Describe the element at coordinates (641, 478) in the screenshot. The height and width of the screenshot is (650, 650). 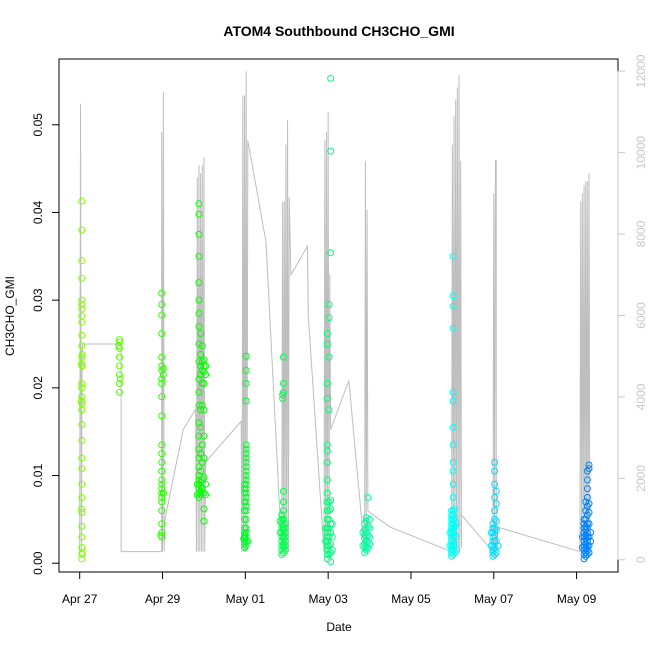
I see `y2-tick-label: 2000` at that location.